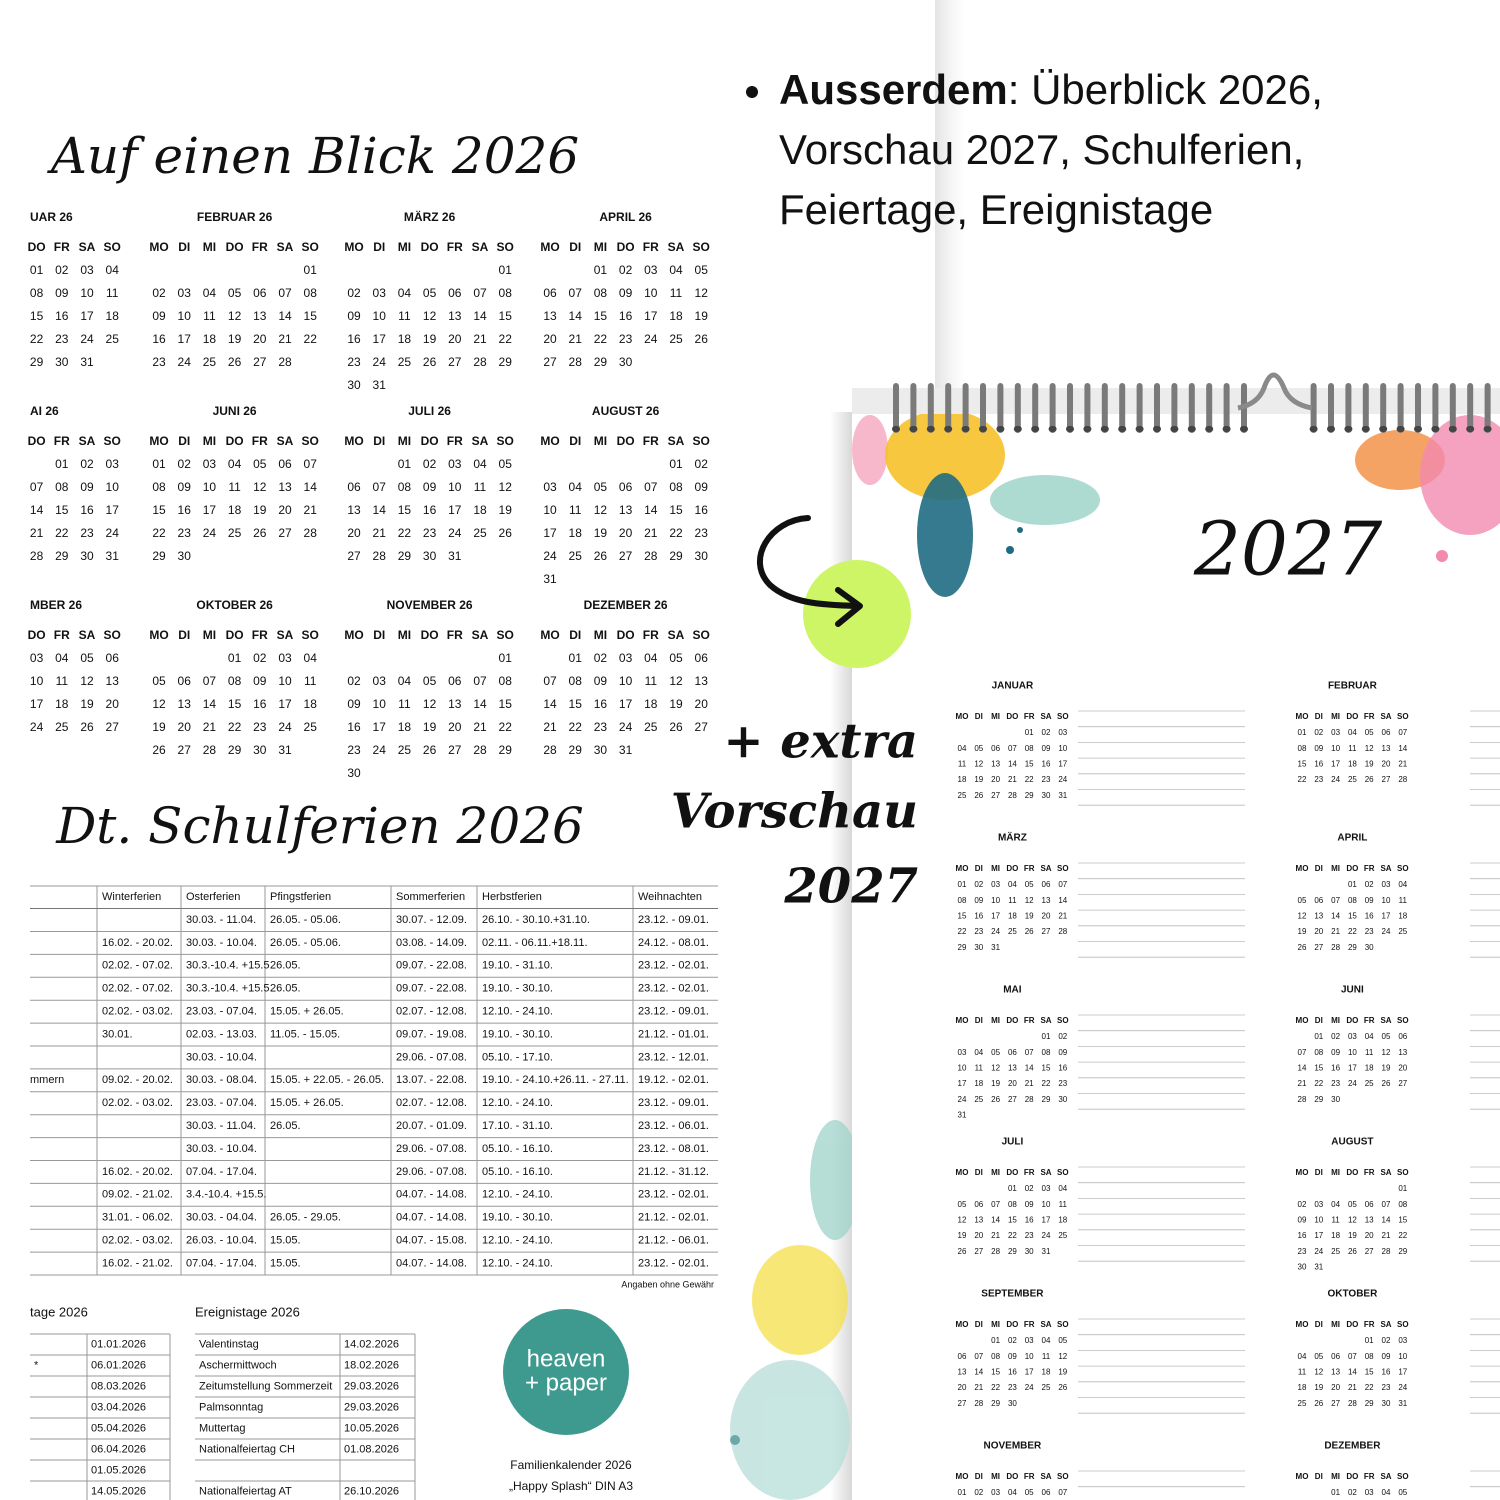 The width and height of the screenshot is (1500, 1500). What do you see at coordinates (431, 1012) in the screenshot?
I see `table-cell: 02.07. - 12.08.` at bounding box center [431, 1012].